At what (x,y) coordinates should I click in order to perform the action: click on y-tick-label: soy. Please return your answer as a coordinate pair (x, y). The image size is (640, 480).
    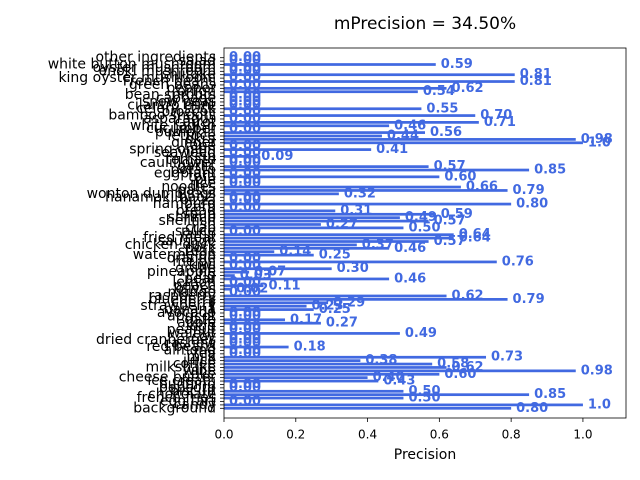
    Looking at the image, I should click on (204, 337).